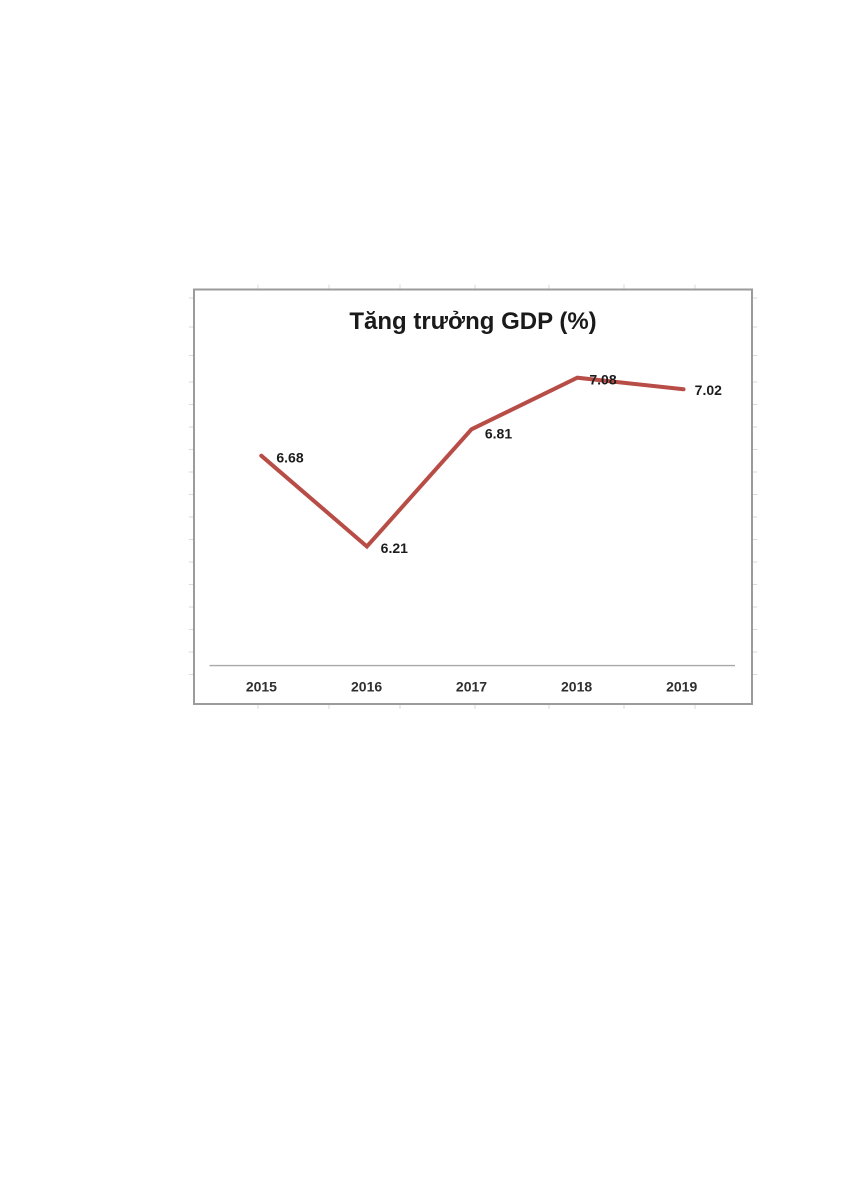  I want to click on svg-text: 2019, so click(681, 687).